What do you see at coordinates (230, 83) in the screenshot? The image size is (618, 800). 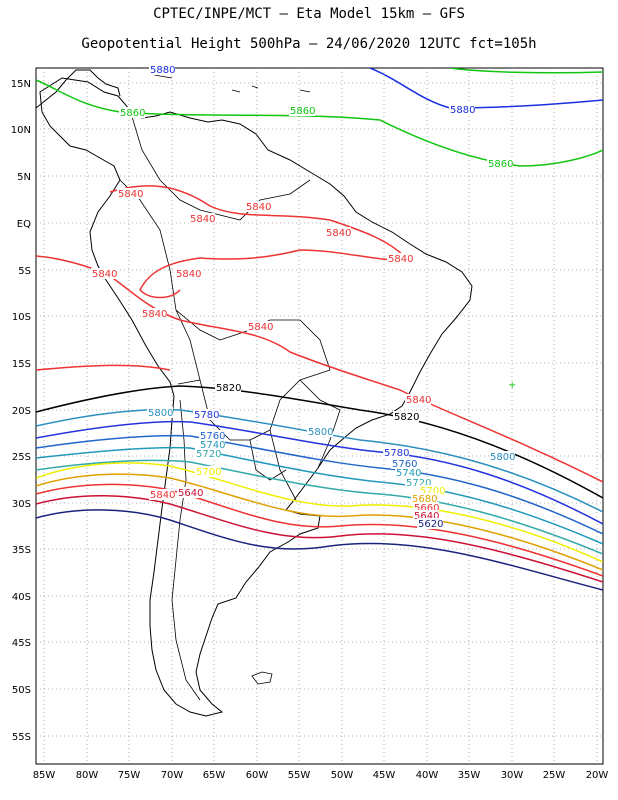 I see `caribbean-islands` at bounding box center [230, 83].